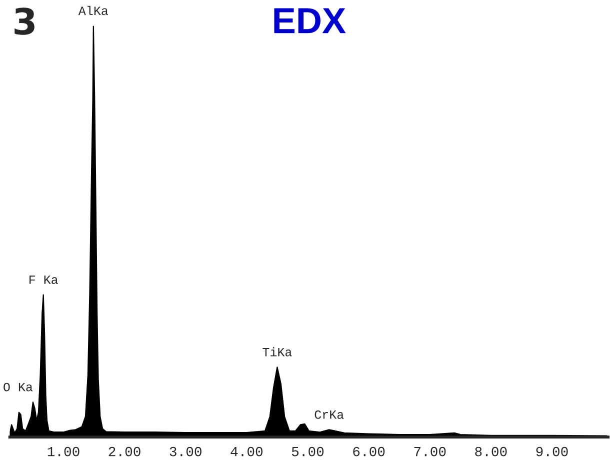  I want to click on x-tick-label: 7.00, so click(430, 451).